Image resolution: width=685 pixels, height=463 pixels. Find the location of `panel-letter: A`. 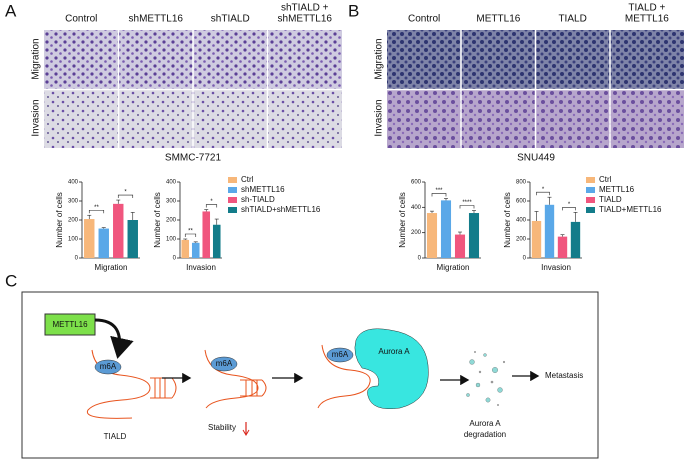

panel-letter: A is located at coordinates (11, 10).